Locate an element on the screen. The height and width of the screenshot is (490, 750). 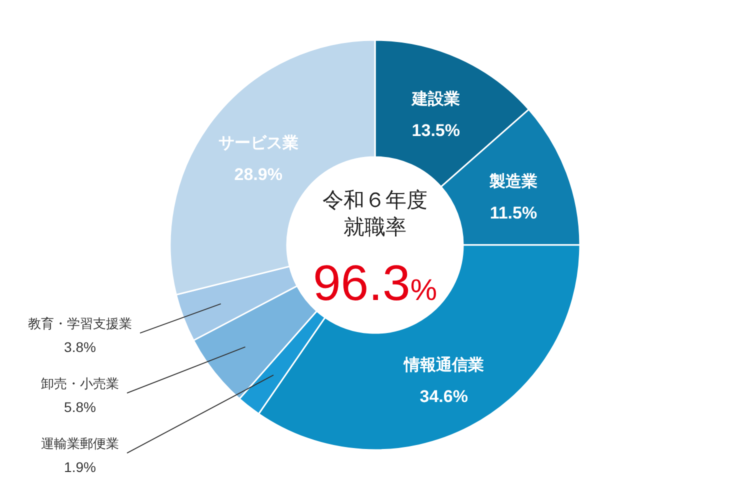
slice-label: 建設業 is located at coordinates (435, 99).